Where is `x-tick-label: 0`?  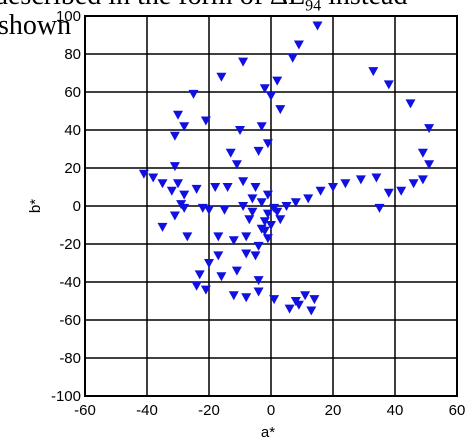
x-tick-label: 0 is located at coordinates (271, 410).